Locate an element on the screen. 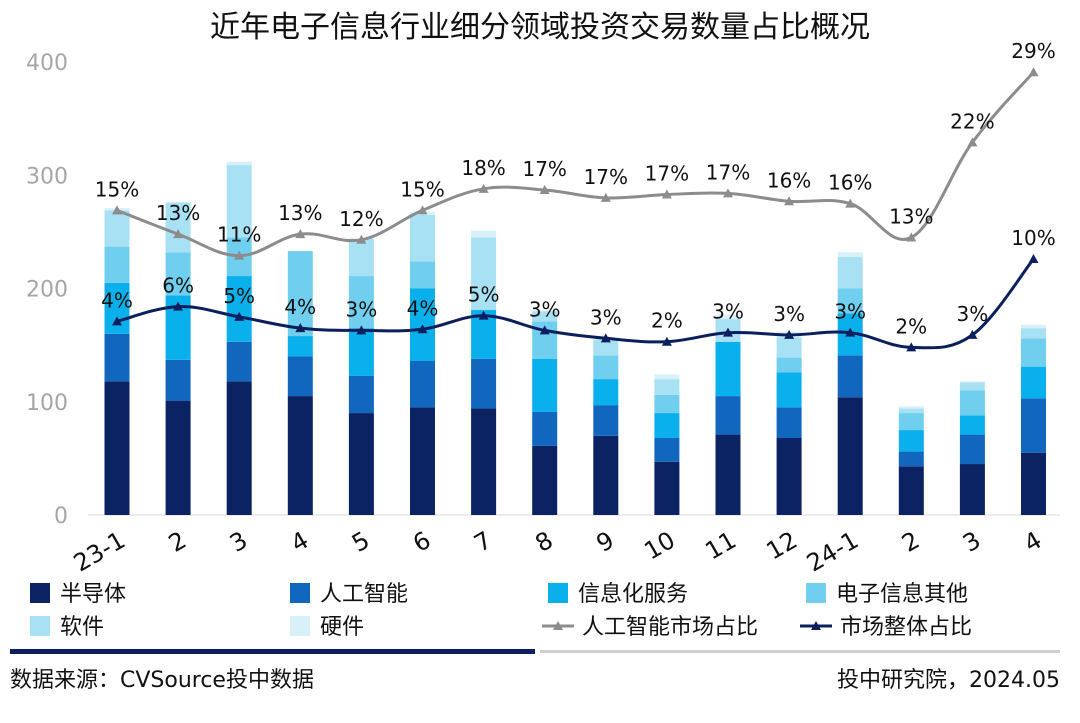 This screenshot has height=723, width=1080. legend-item: 硬件 is located at coordinates (327, 627).